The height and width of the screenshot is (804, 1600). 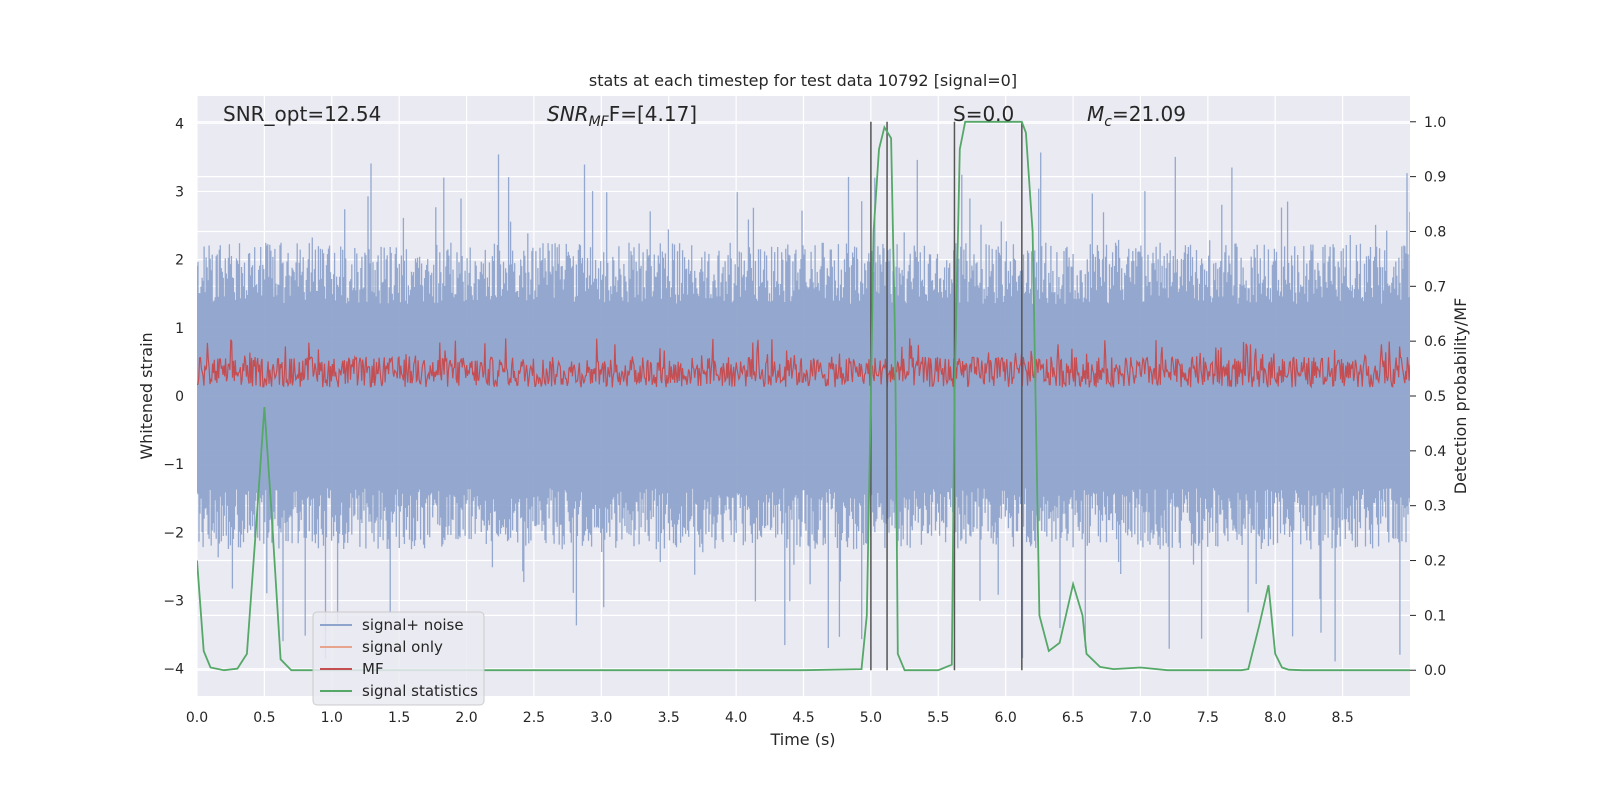 I want to click on x-tick-label: 6.0, so click(x=1006, y=718).